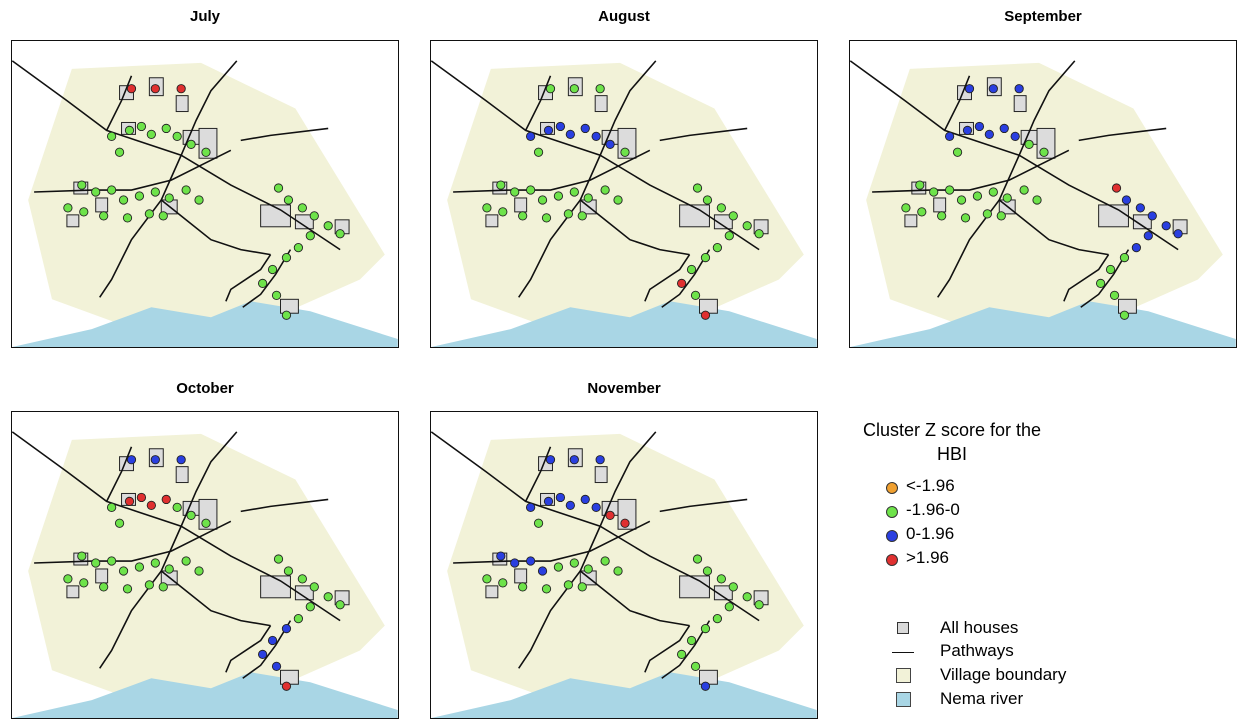 The width and height of the screenshot is (1248, 722). I want to click on legend-label-river: Nema river, so click(982, 698).